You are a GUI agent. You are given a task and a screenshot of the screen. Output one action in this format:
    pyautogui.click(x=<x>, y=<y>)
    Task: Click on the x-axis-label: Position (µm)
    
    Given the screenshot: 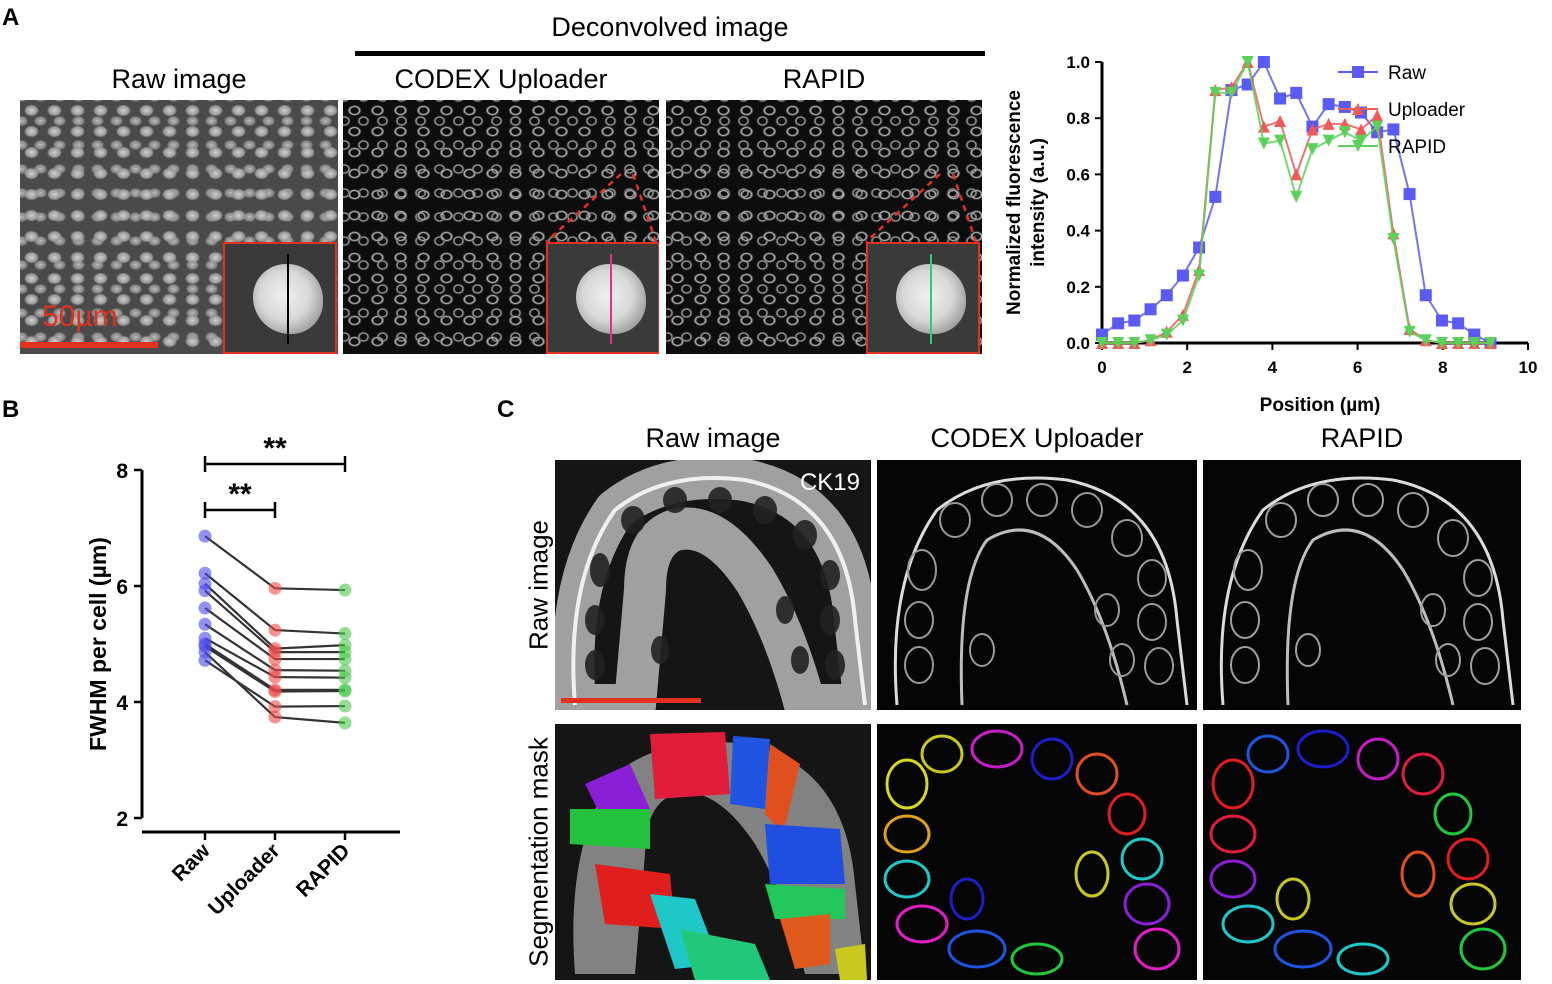 What is the action you would take?
    pyautogui.click(x=1320, y=405)
    